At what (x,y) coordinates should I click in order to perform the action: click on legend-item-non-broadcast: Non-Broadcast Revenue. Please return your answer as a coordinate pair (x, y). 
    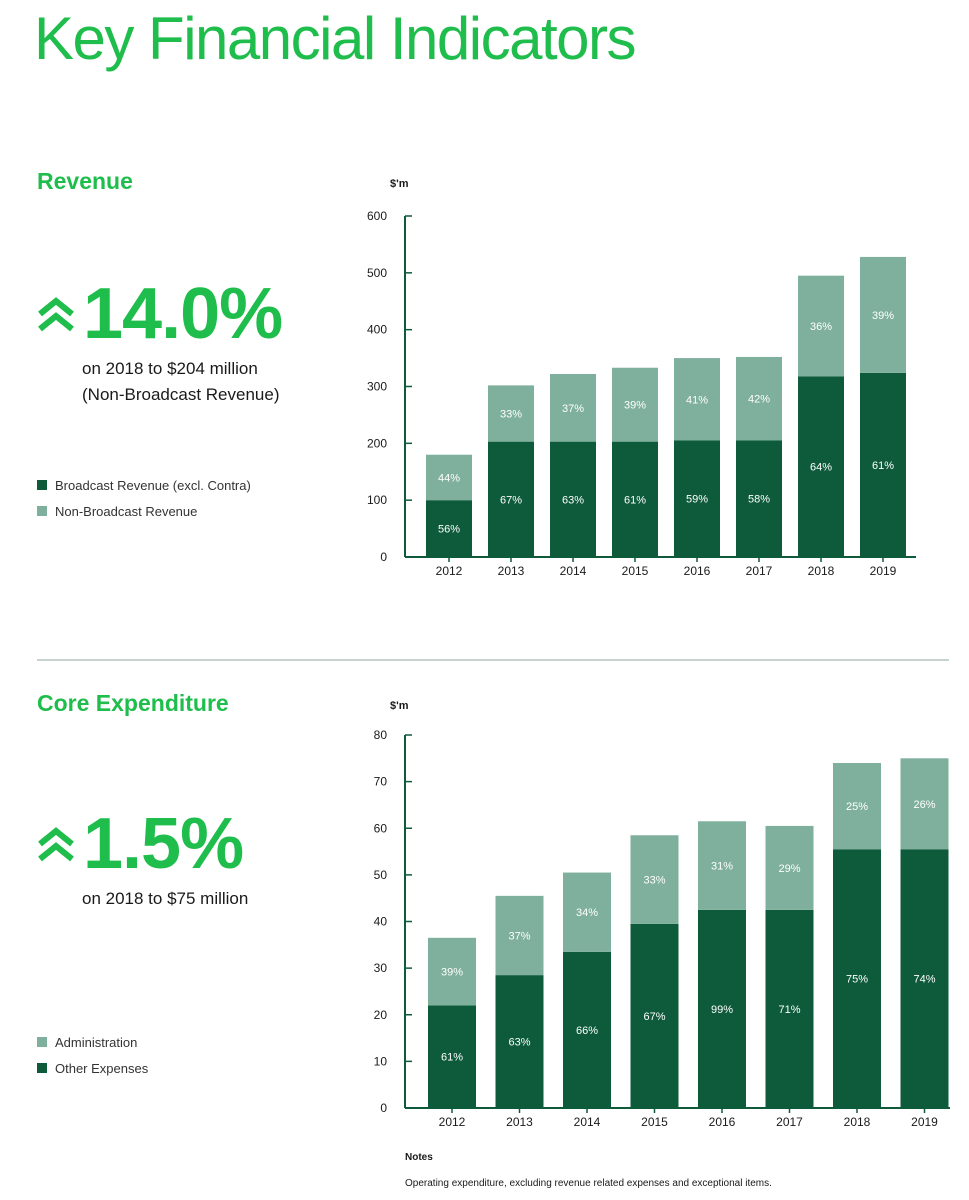
    Looking at the image, I should click on (144, 511).